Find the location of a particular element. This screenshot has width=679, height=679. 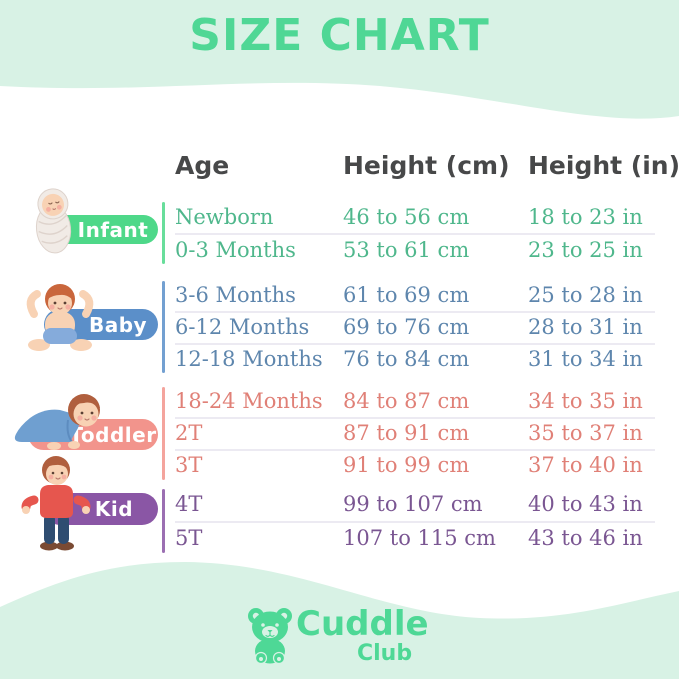

brand-name: Cuddle is located at coordinates (362, 624).